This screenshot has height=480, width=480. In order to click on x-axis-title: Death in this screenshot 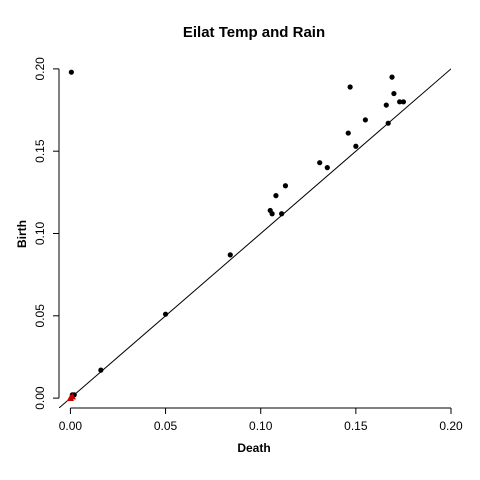, I will do `click(253, 448)`.